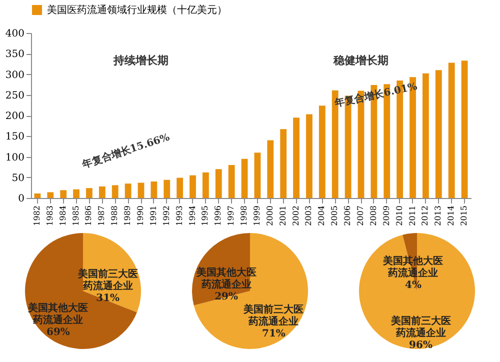  Describe the element at coordinates (257, 216) in the screenshot. I see `x-tick-label: 1999` at that location.